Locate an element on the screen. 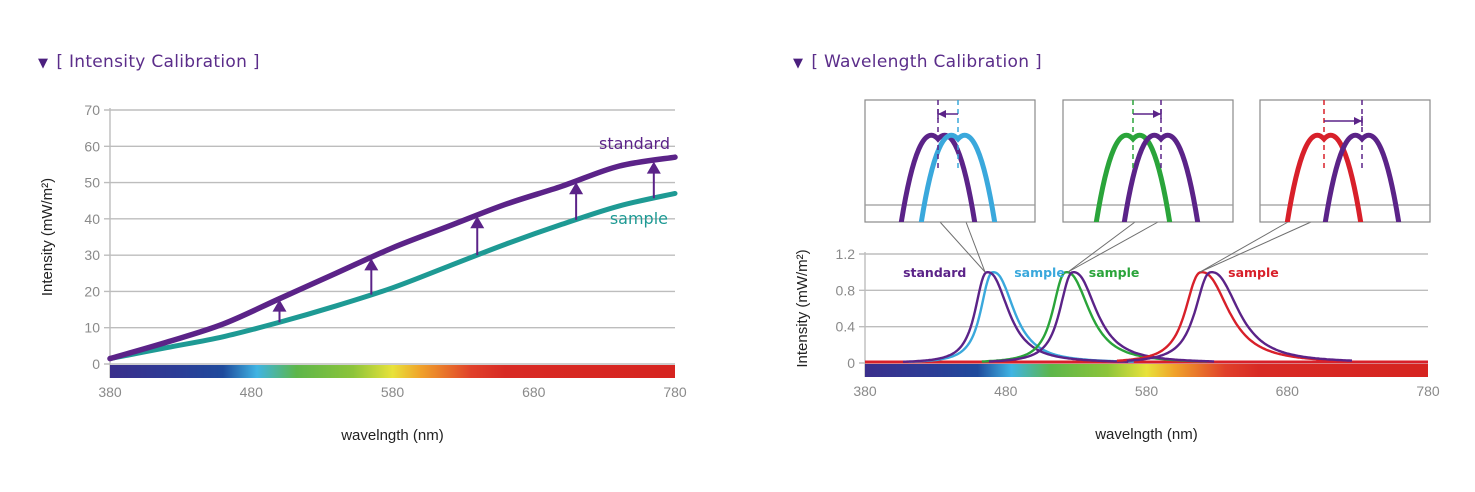  y-tick-label: 60 is located at coordinates (92, 146).